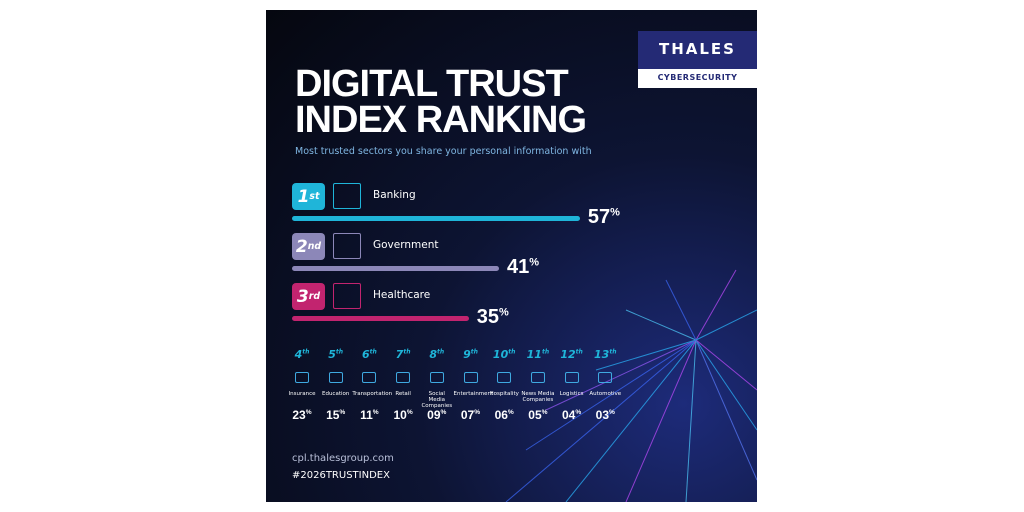  I want to click on rank-number: 5, so click(332, 354).